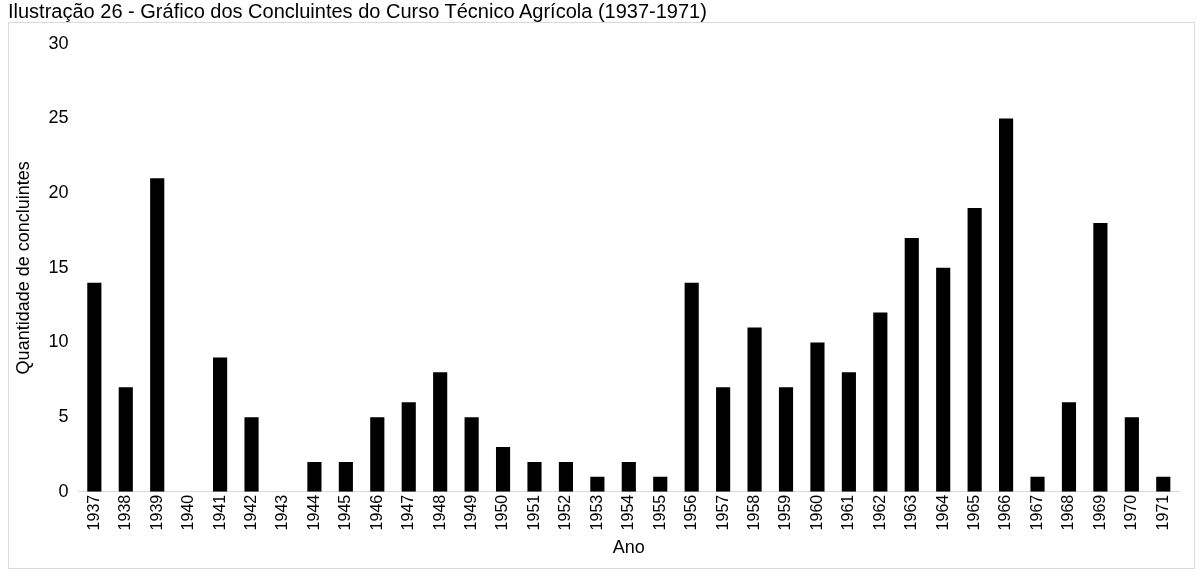 Image resolution: width=1203 pixels, height=578 pixels. Describe the element at coordinates (188, 512) in the screenshot. I see `x-tick-label: 1940` at that location.